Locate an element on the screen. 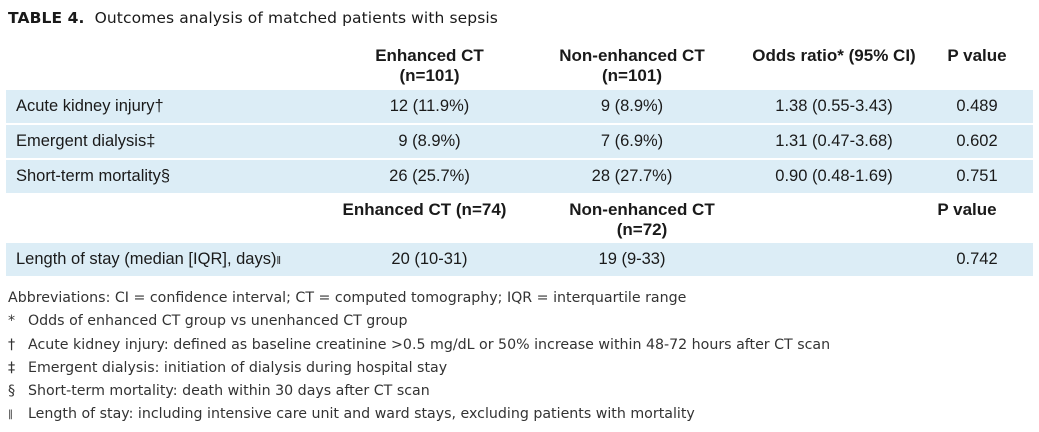 The width and height of the screenshot is (1039, 432). header-nonenhanced-2-n: (n=72) is located at coordinates (642, 229).